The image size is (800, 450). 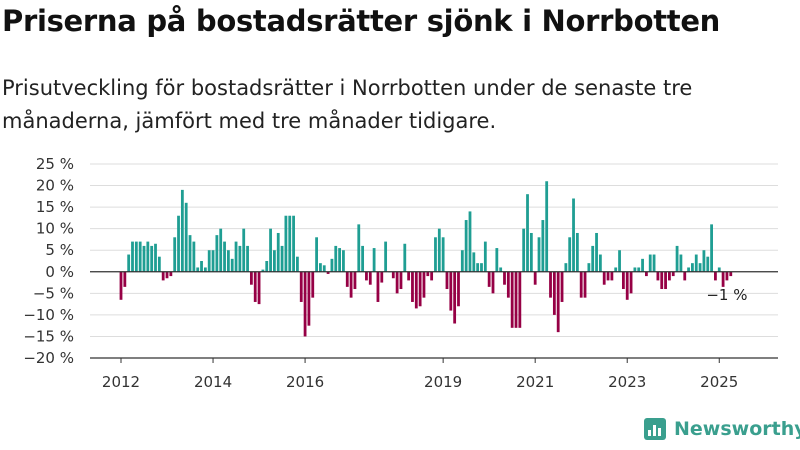 What do you see at coordinates (48, 315) in the screenshot?
I see `y-tick-label: −10 %` at bounding box center [48, 315].